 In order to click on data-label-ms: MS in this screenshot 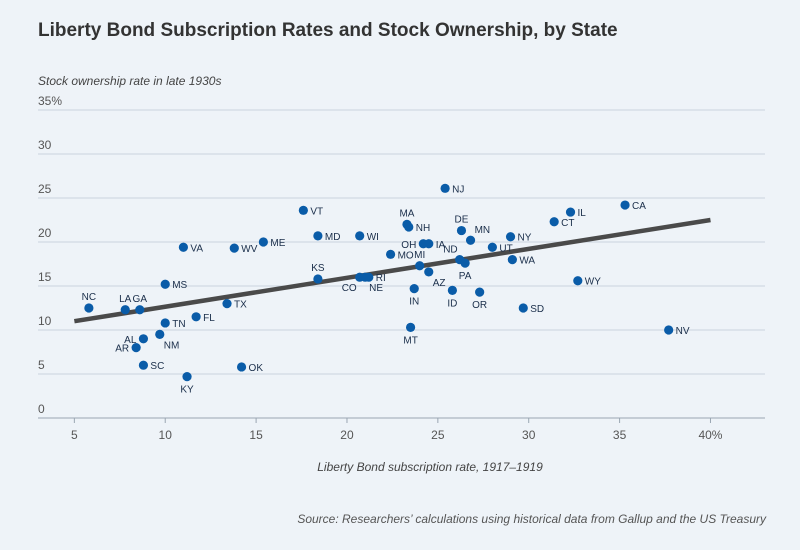, I will do `click(179, 285)`.